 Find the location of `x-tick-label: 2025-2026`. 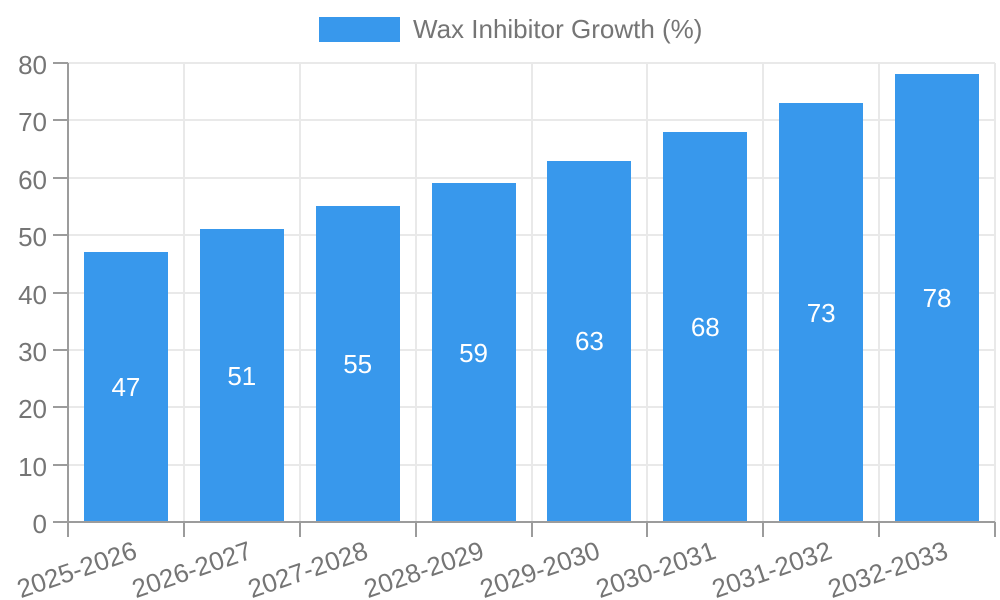

x-tick-label: 2025-2026 is located at coordinates (76, 567).